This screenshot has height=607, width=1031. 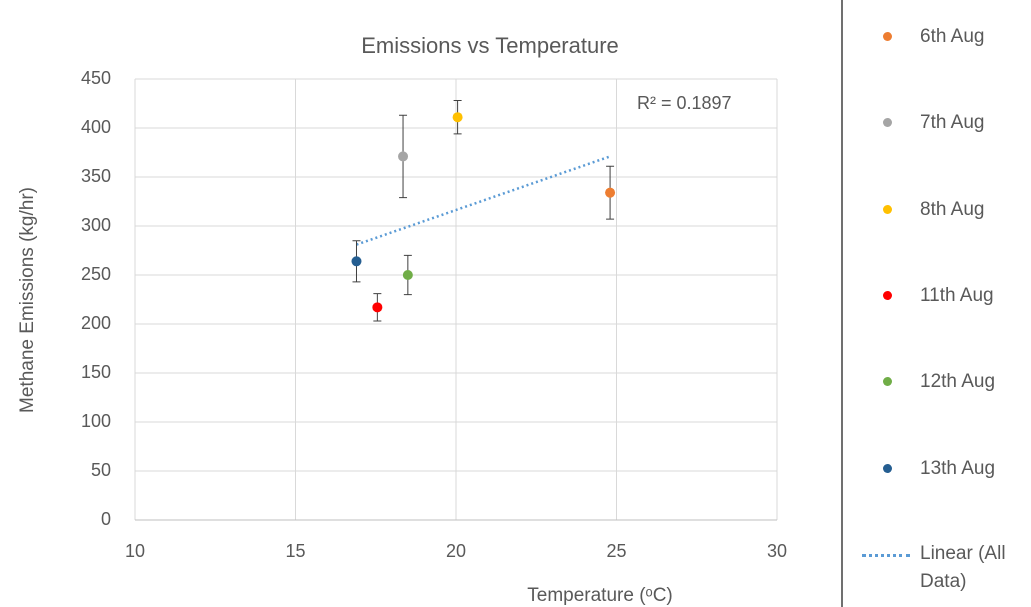 What do you see at coordinates (952, 123) in the screenshot?
I see `legend-label: 7th Aug` at bounding box center [952, 123].